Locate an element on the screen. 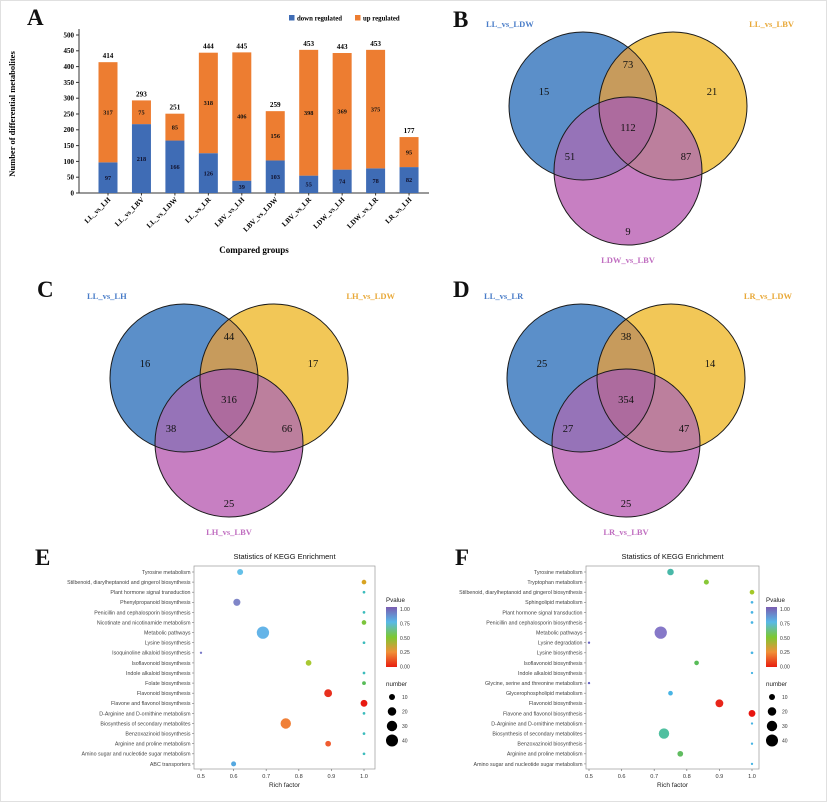 This screenshot has height=802, width=827. y-tick-label: 500 is located at coordinates (69, 35).